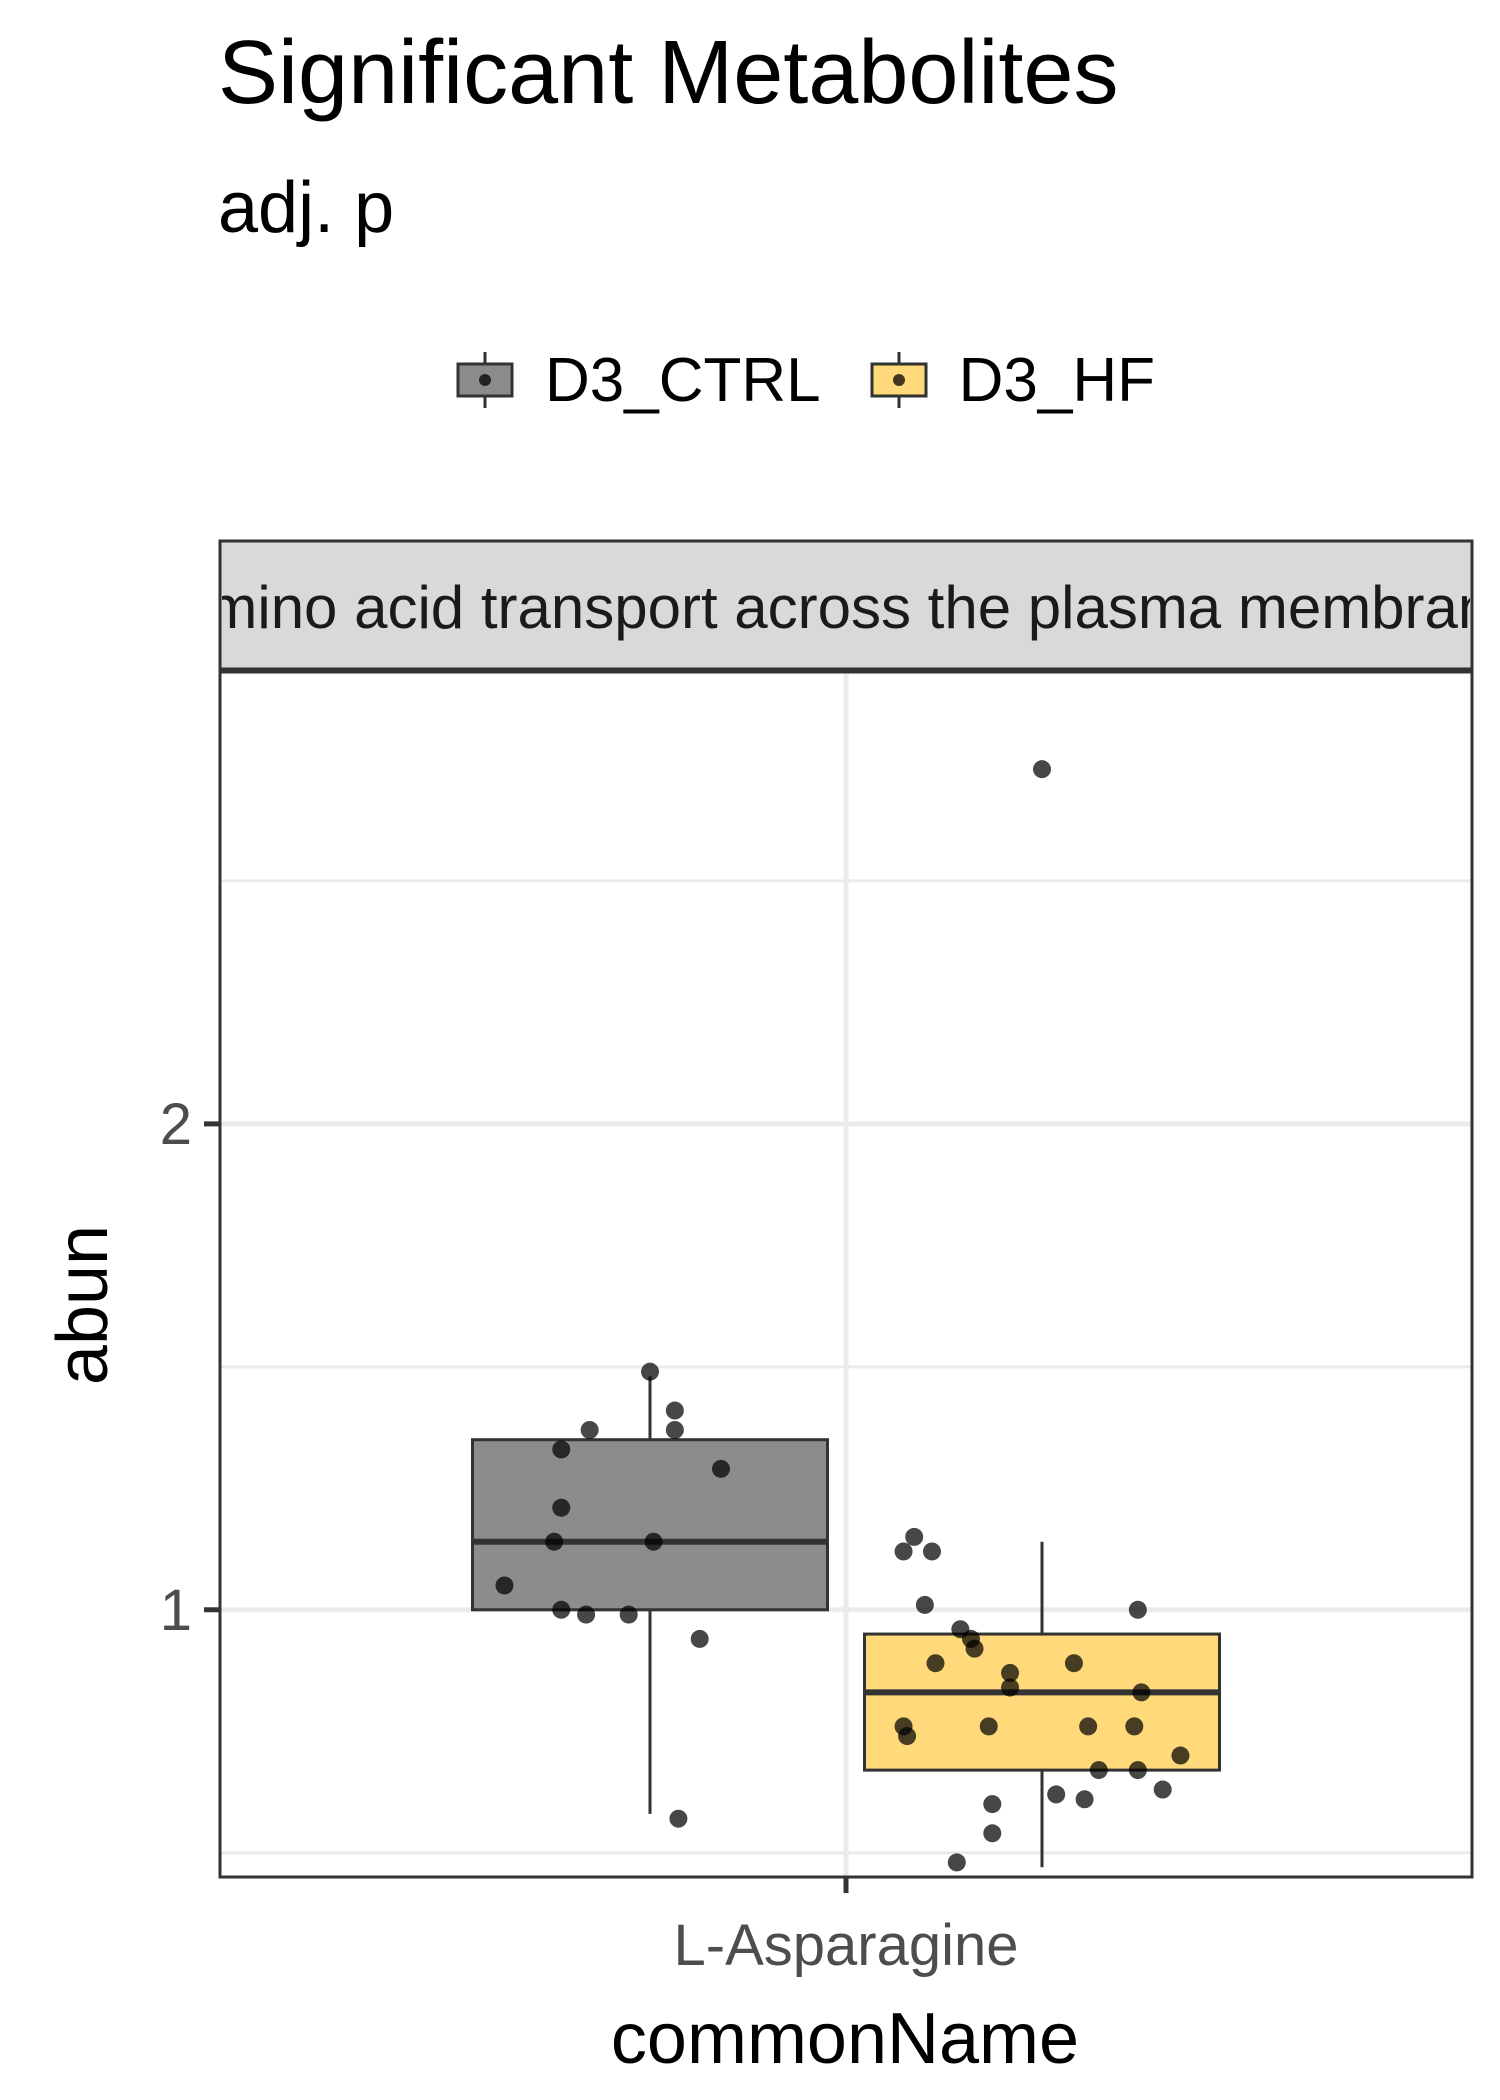 Image resolution: width=1500 pixels, height=2100 pixels. I want to click on legend-label-ctrl: D3_CTRL, so click(683, 380).